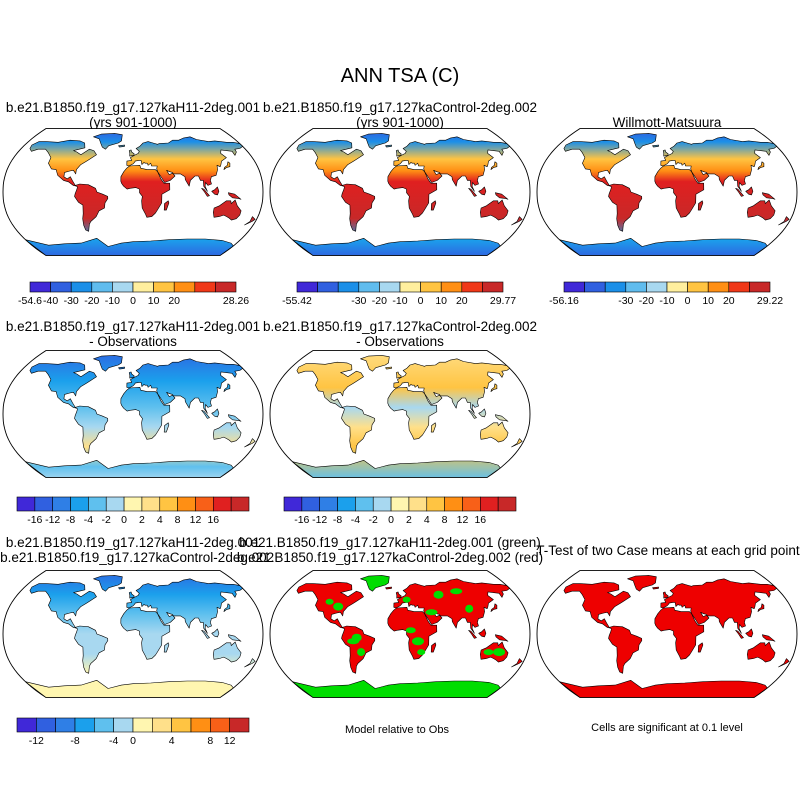 This screenshot has height=800, width=800. What do you see at coordinates (784, 663) in the screenshot?
I see `land-nz-p9` at bounding box center [784, 663].